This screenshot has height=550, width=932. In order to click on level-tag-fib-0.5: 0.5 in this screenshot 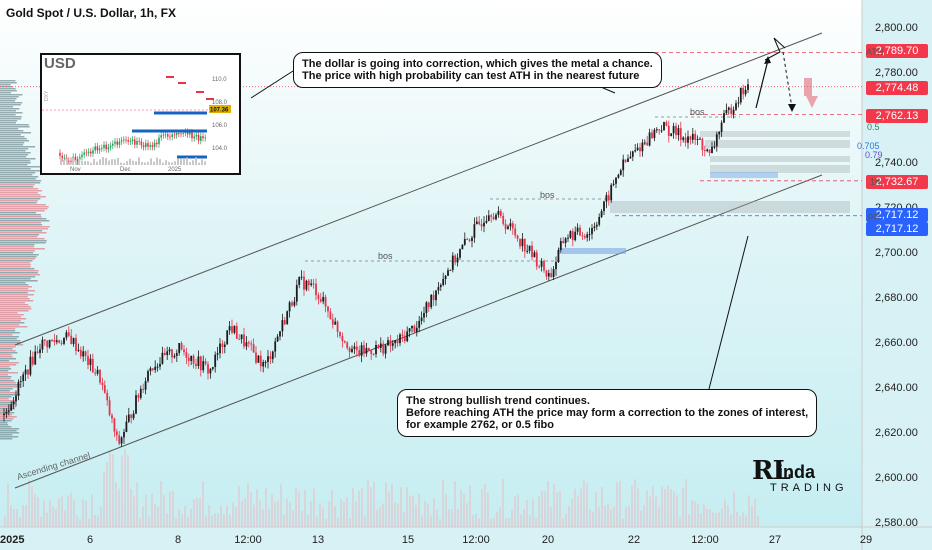, I will do `click(873, 127)`.